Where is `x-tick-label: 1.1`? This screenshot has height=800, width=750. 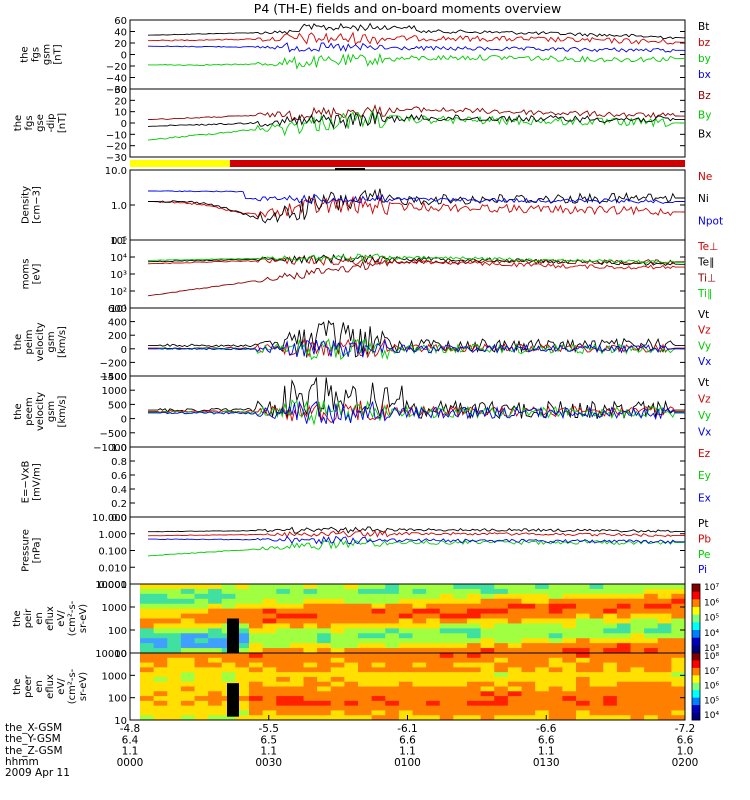
x-tick-label: 1.1 is located at coordinates (130, 752).